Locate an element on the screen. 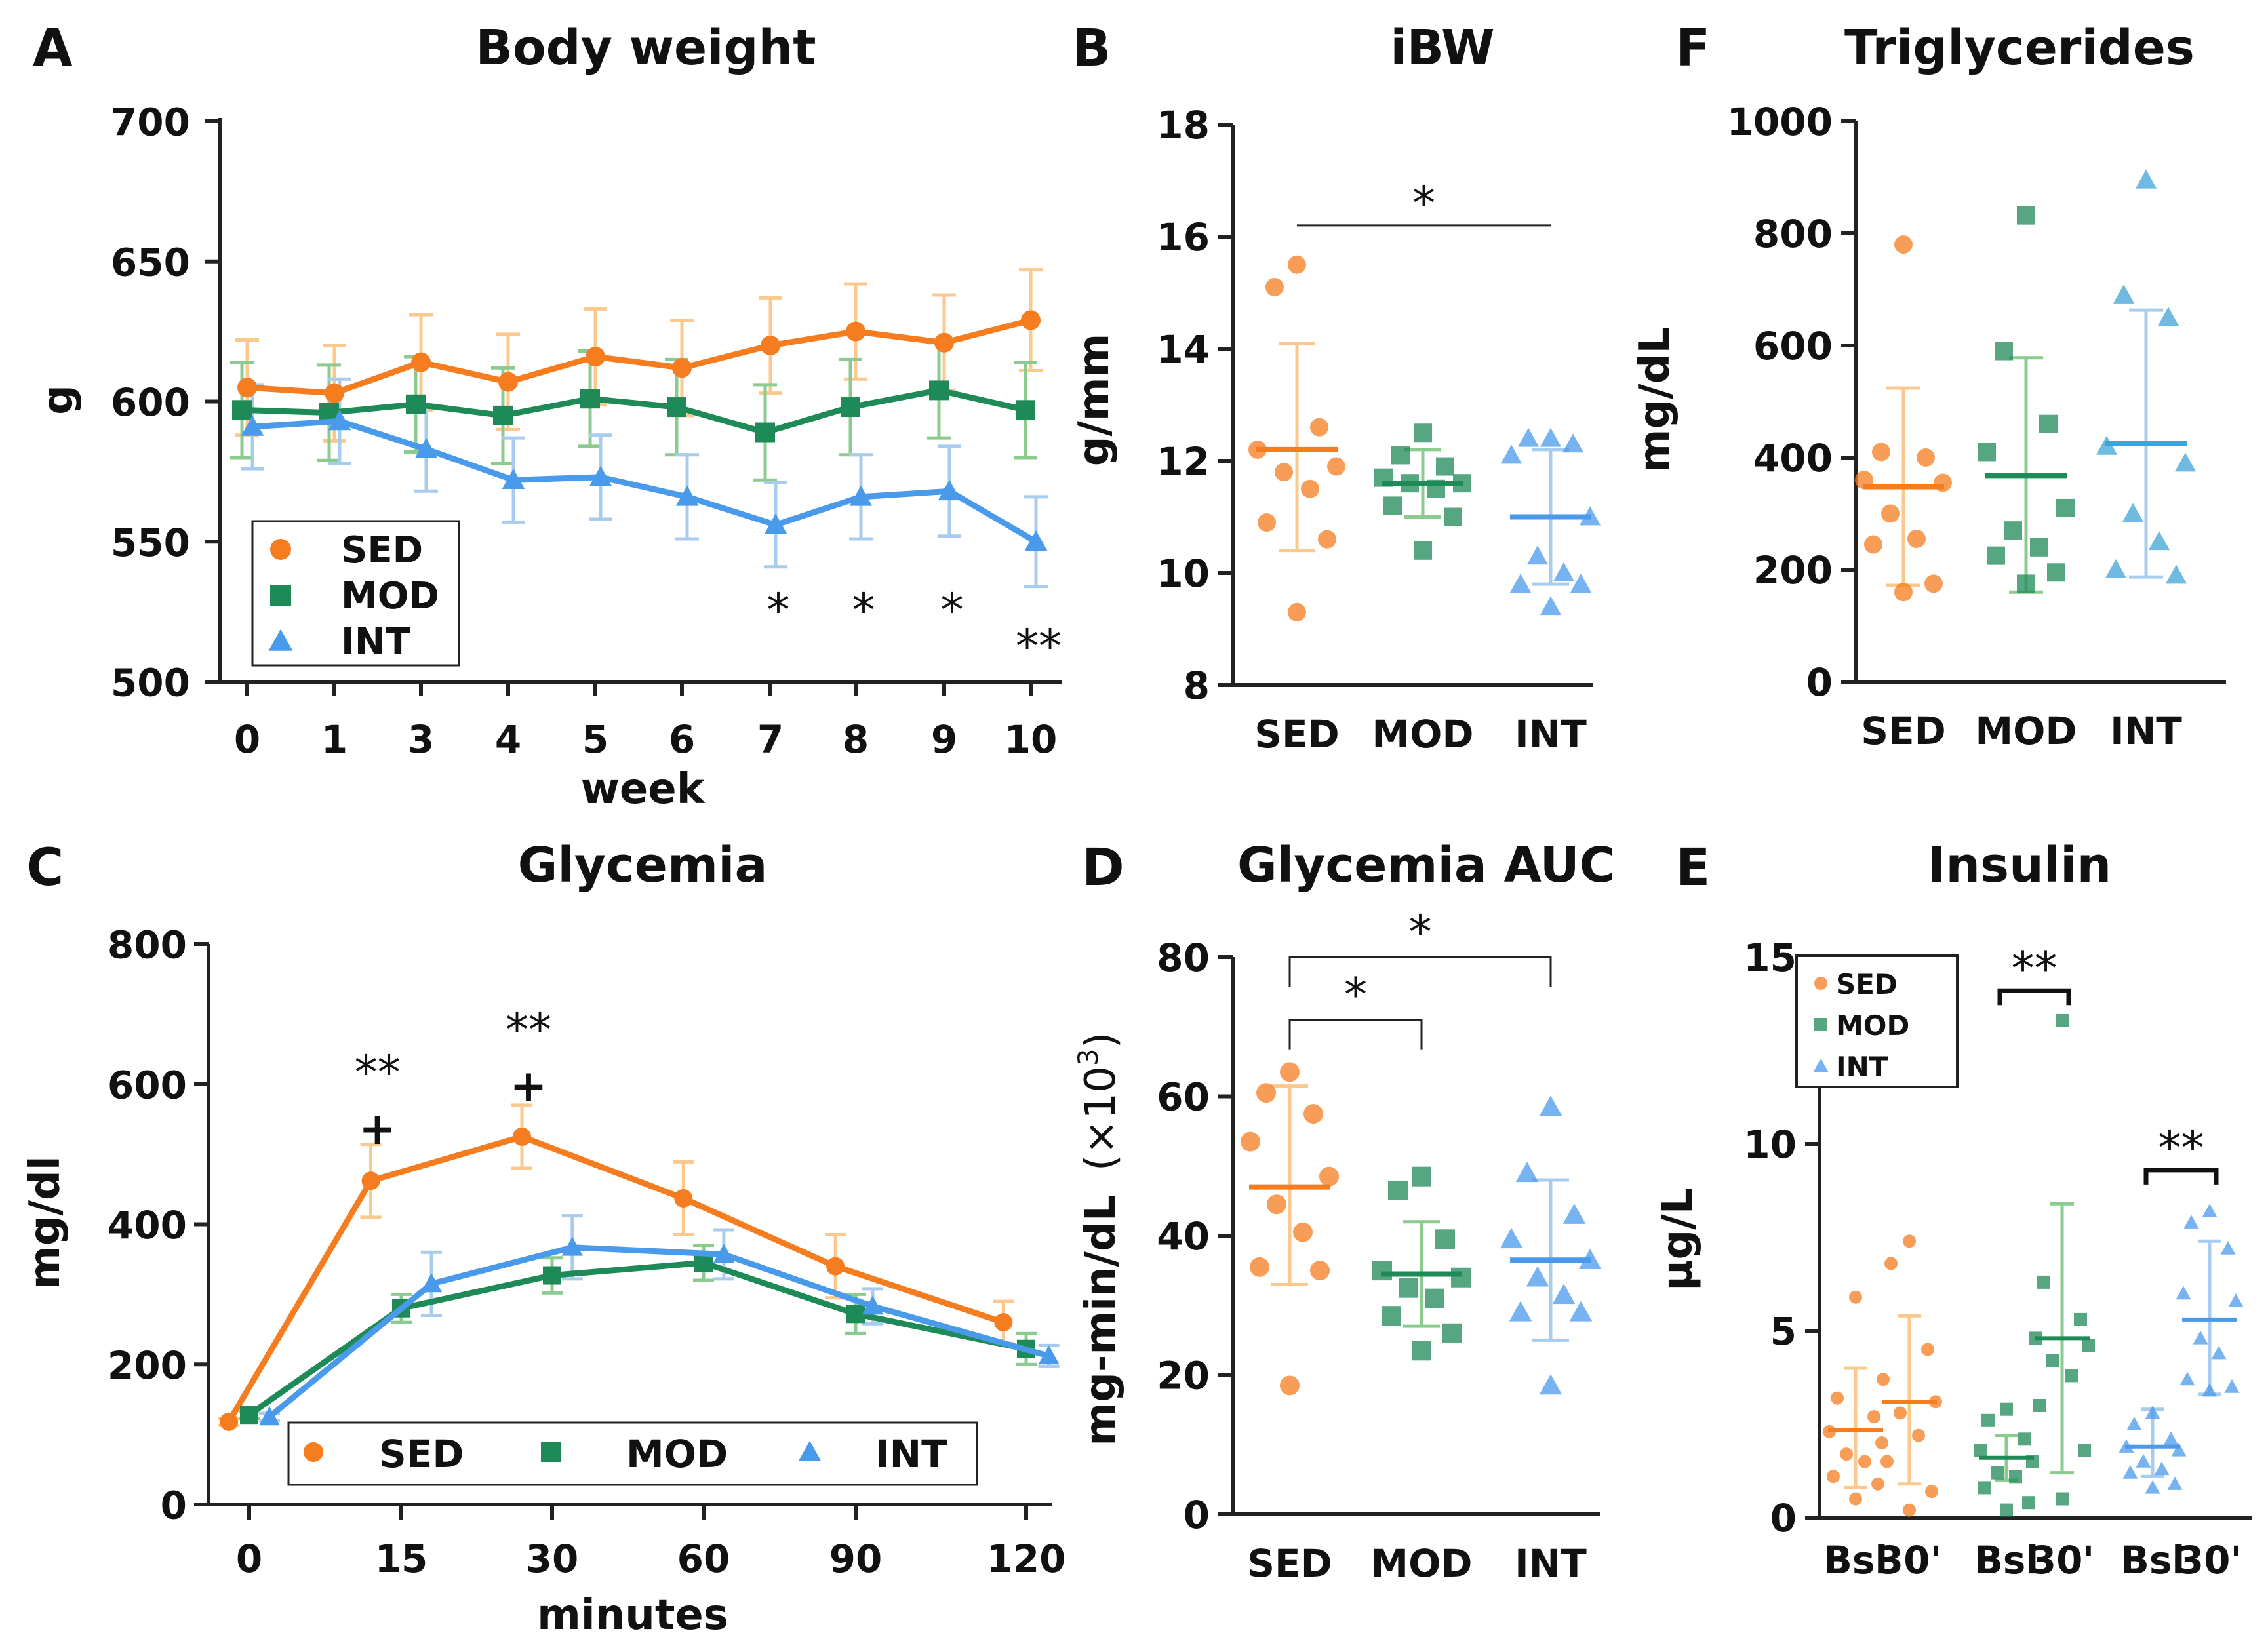  series-line-sed is located at coordinates (615, 1278).